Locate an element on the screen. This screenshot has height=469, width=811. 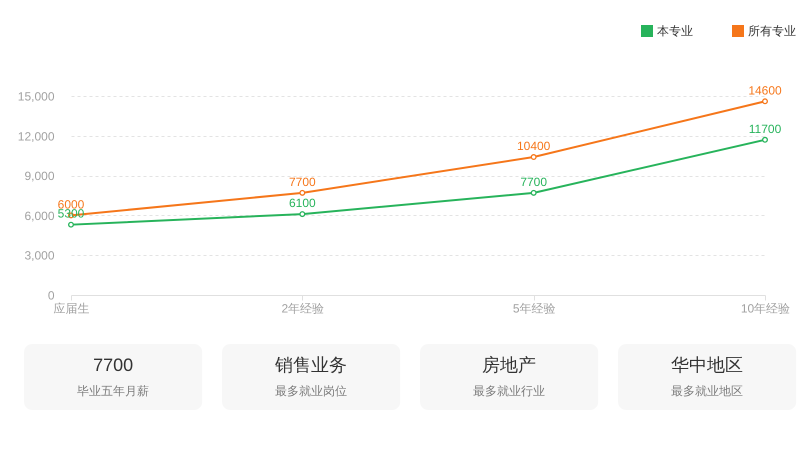
data-label: 6100 is located at coordinates (302, 203).